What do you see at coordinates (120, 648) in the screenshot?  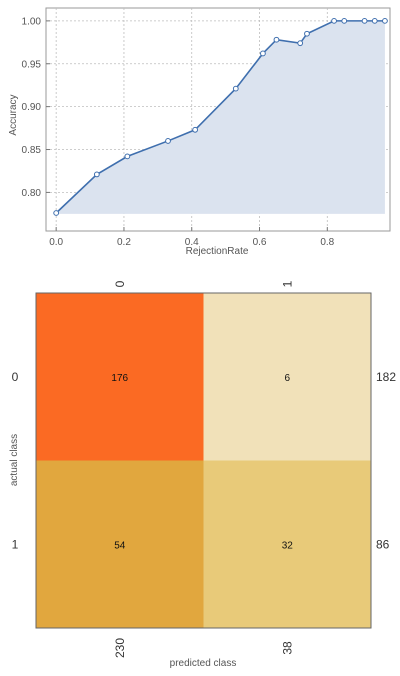 I see `column-total-0: 230` at bounding box center [120, 648].